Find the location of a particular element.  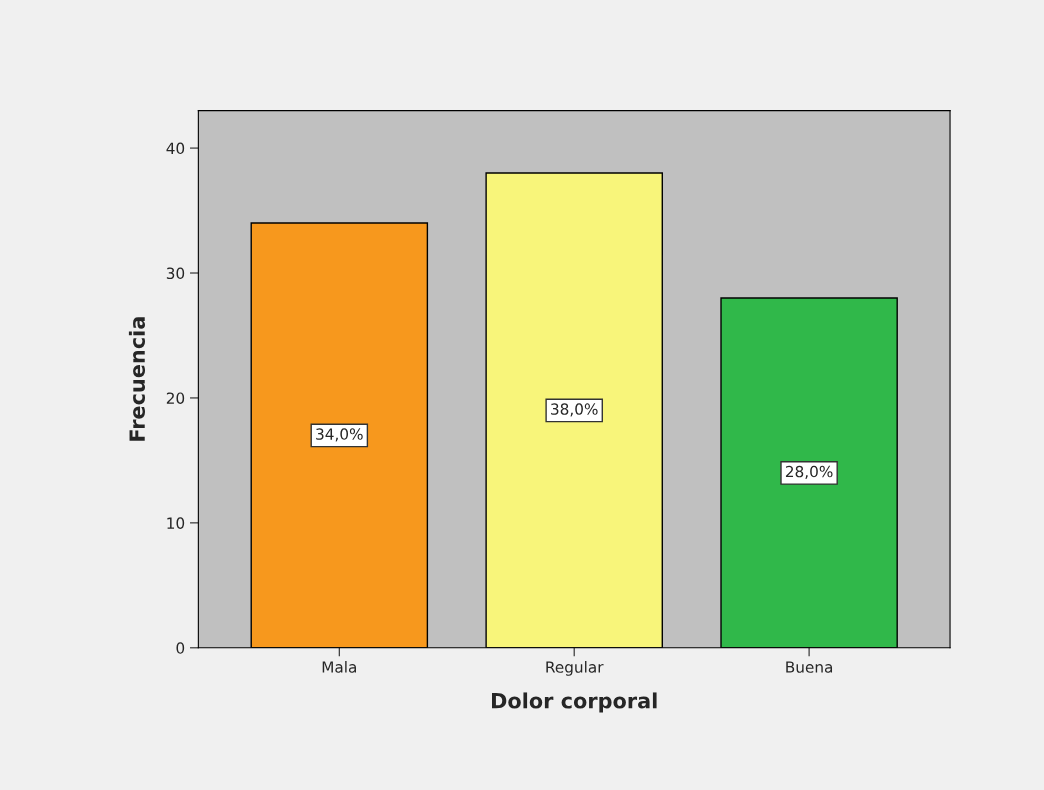

y-tick-label: 30 is located at coordinates (175, 273).